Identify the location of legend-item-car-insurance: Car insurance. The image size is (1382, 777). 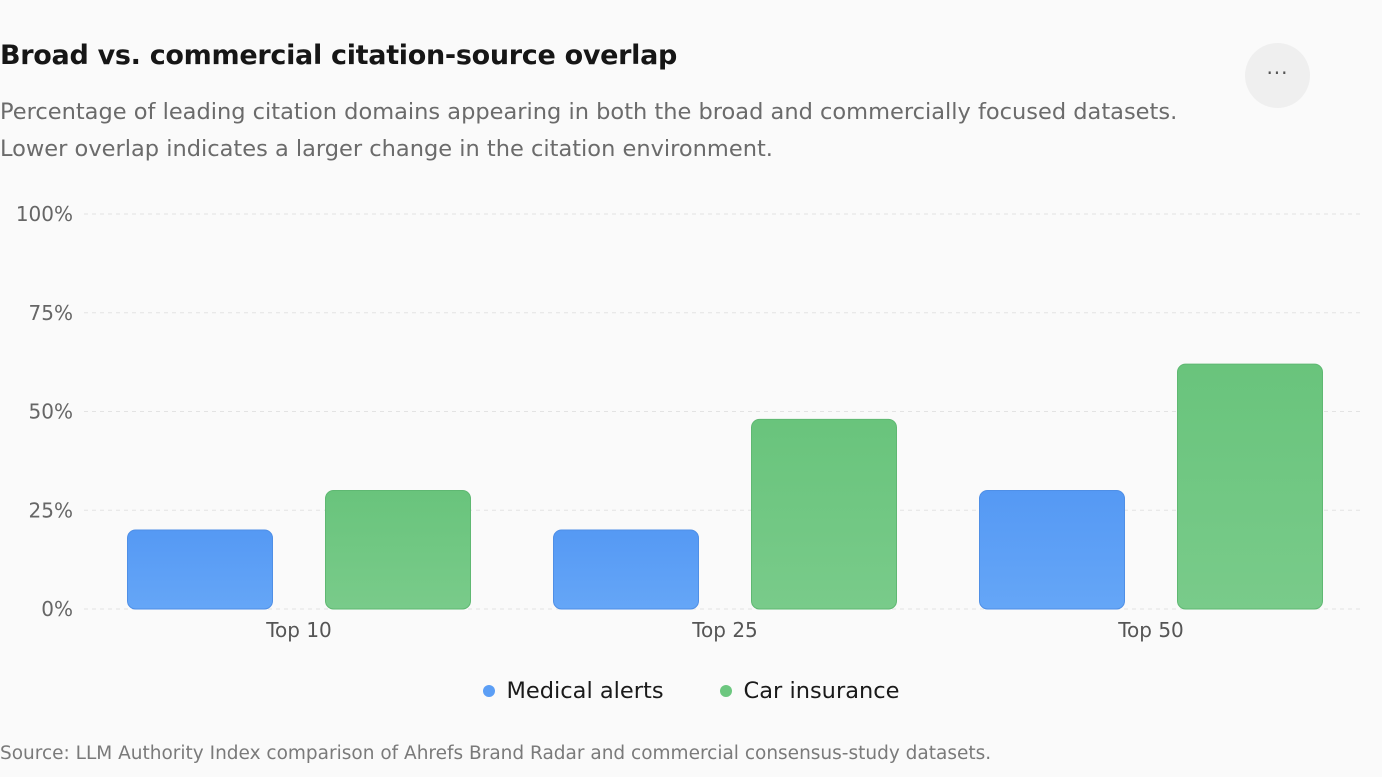
(809, 691).